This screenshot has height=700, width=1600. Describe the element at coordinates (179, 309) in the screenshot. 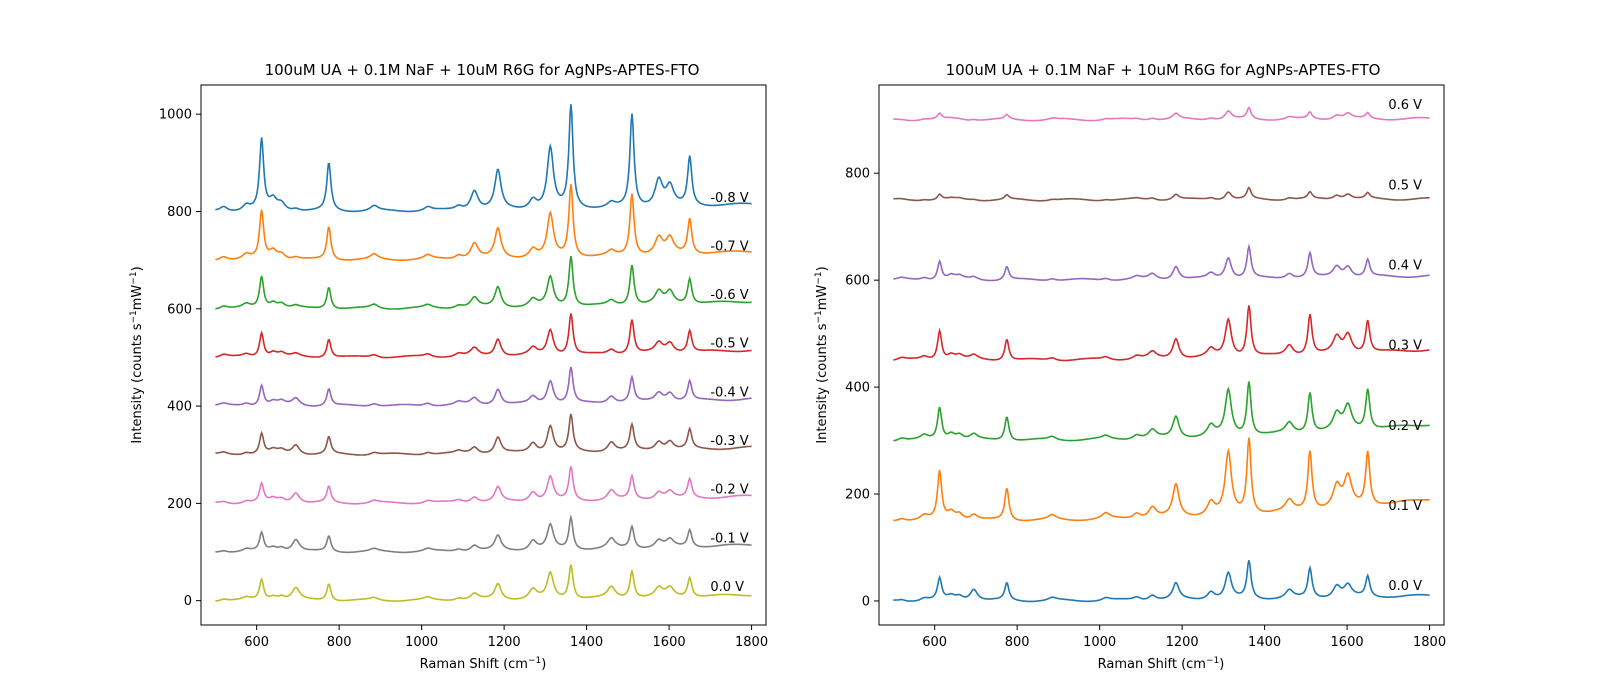

I see `left-y-tick-label: 600` at that location.